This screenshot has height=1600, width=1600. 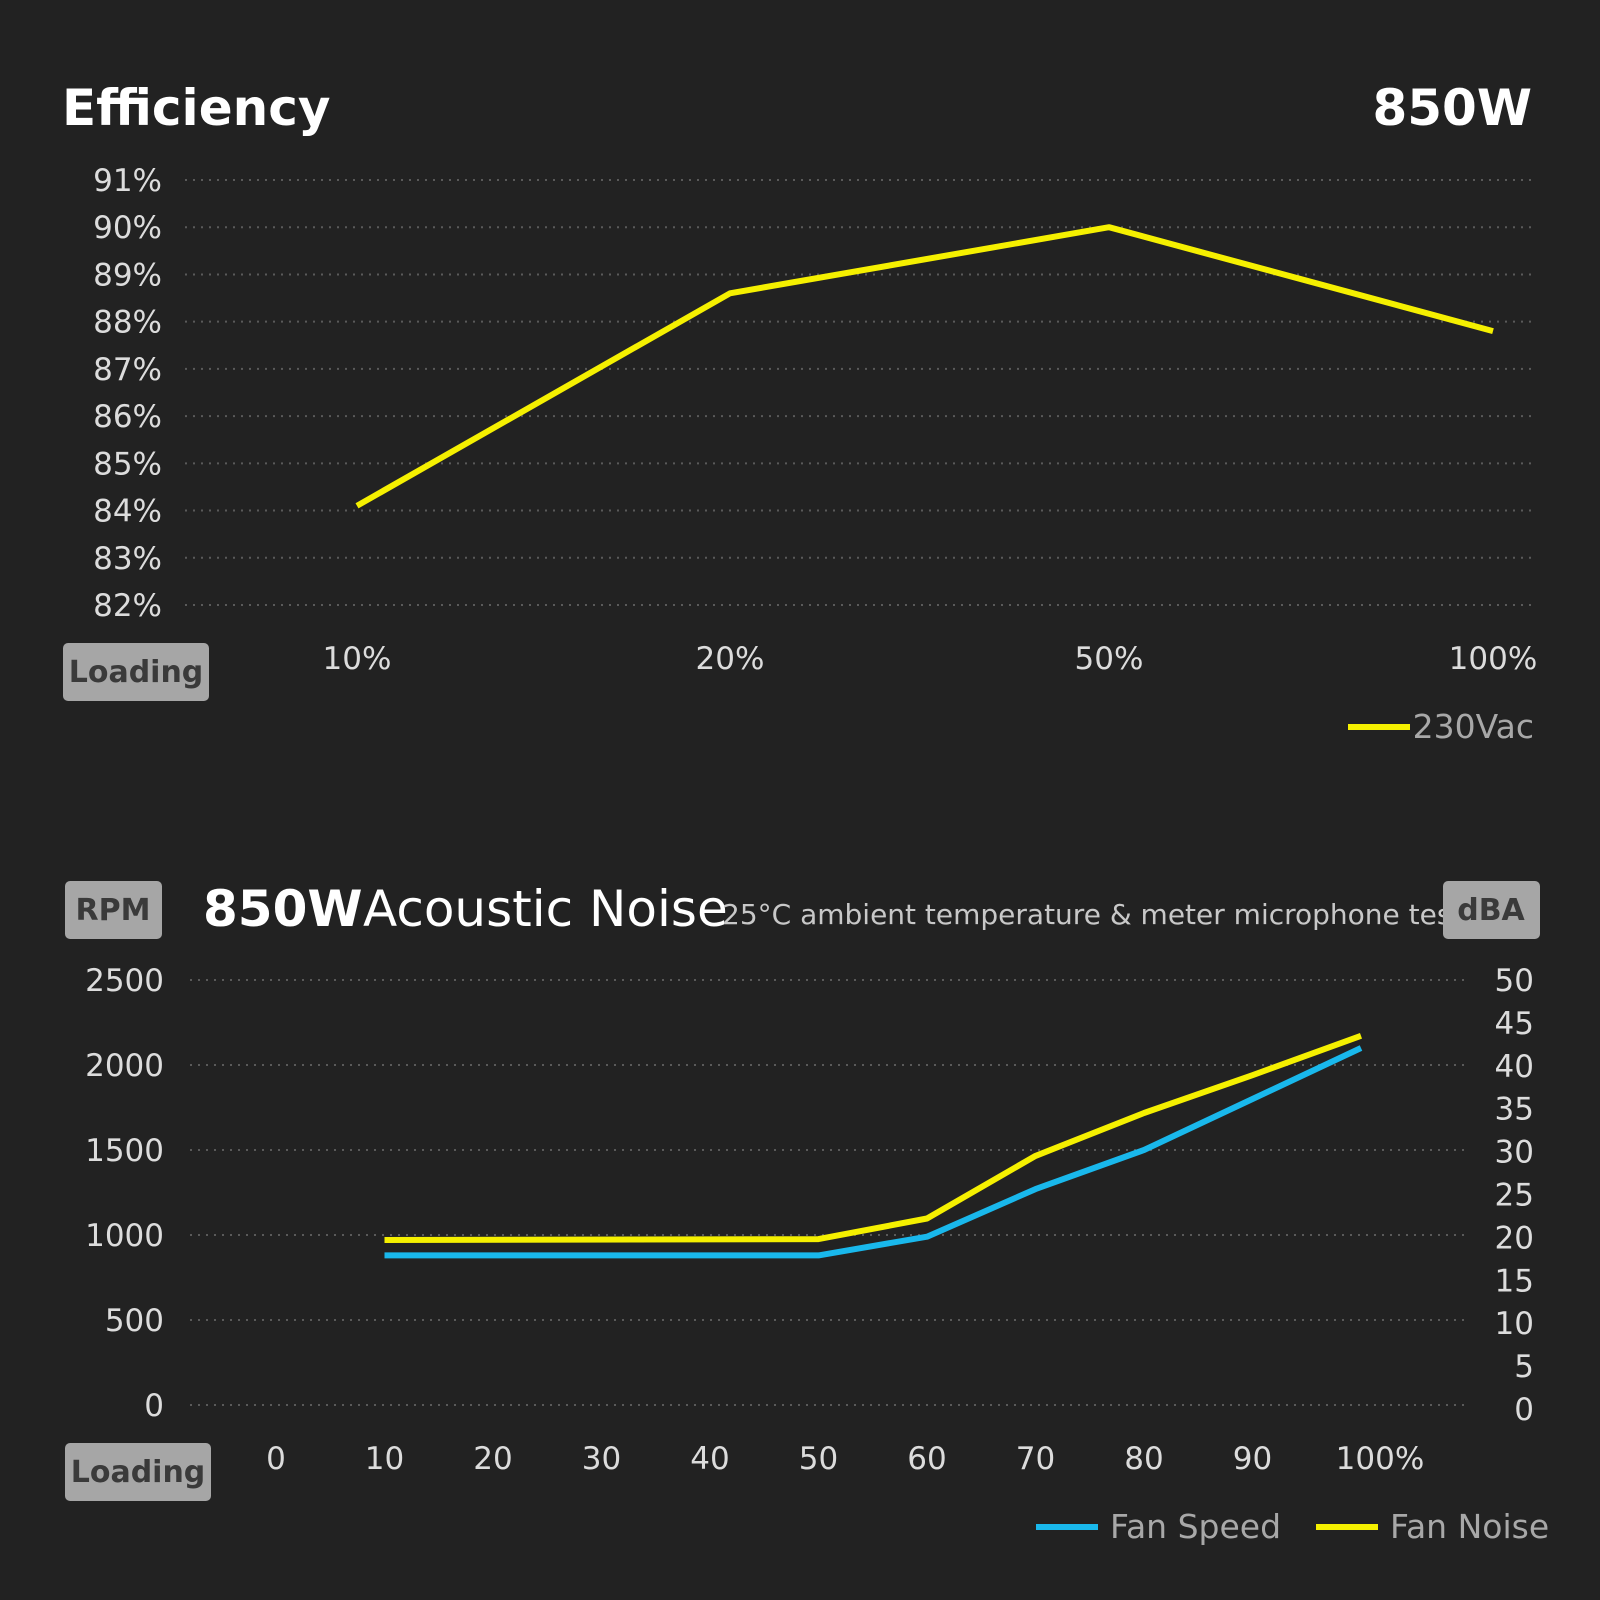 What do you see at coordinates (1252, 1459) in the screenshot?
I see `acoustic-x-tick: 90` at bounding box center [1252, 1459].